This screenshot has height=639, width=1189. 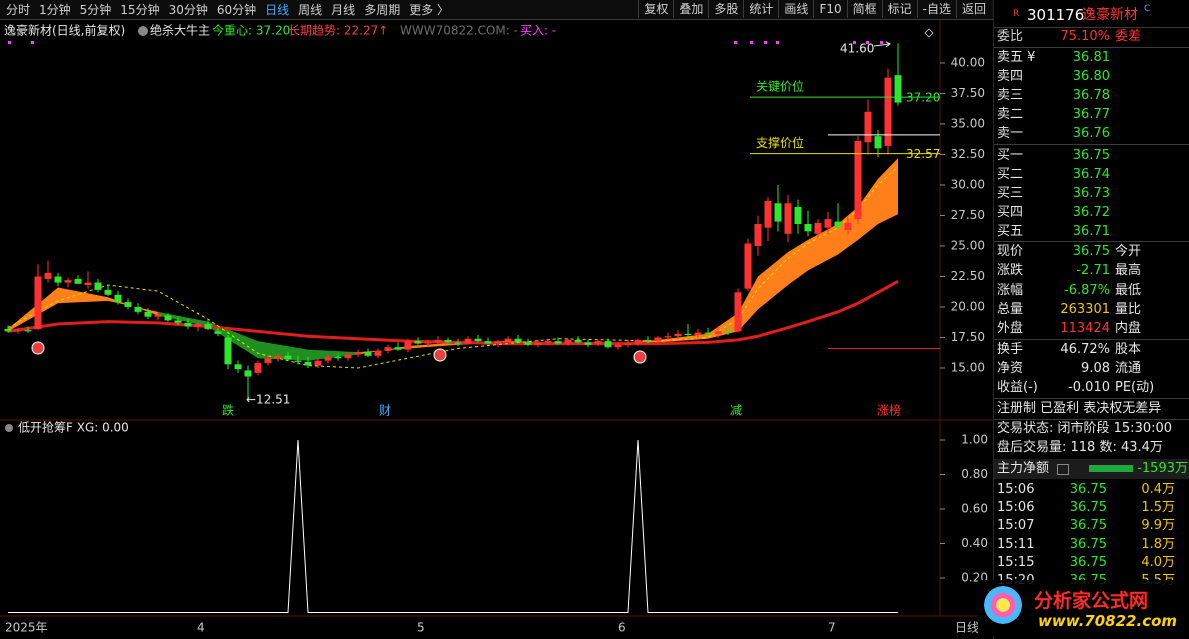 What do you see at coordinates (974, 509) in the screenshot?
I see `y-tick-label: 0.60` at bounding box center [974, 509].